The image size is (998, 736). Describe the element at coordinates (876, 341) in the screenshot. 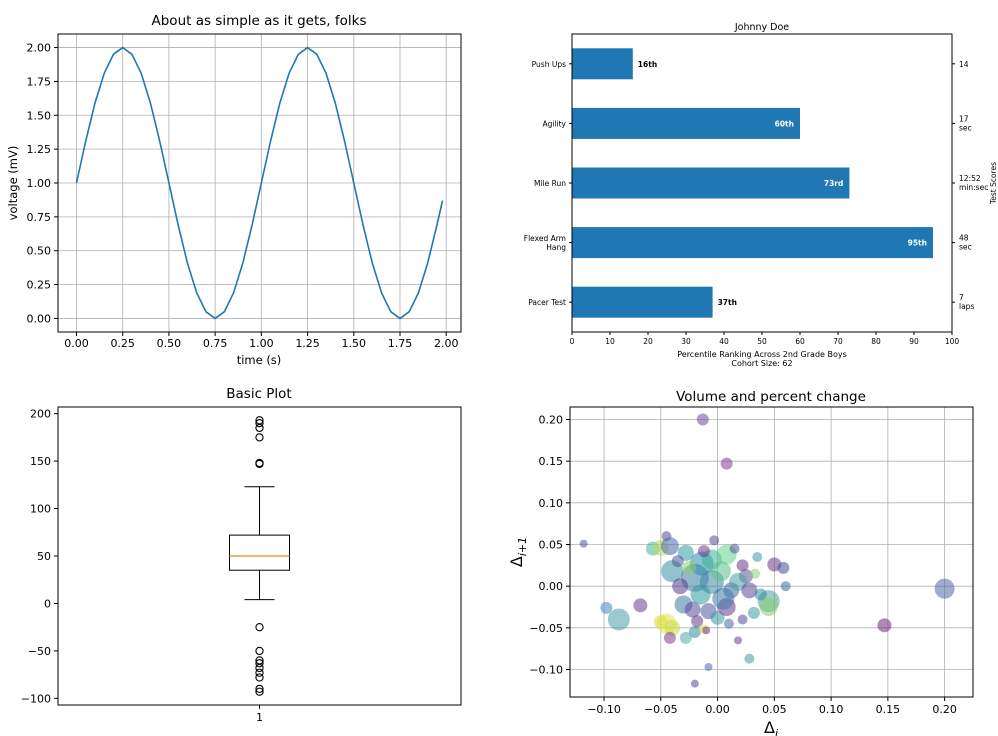

I see `x-tick-label: 80` at that location.